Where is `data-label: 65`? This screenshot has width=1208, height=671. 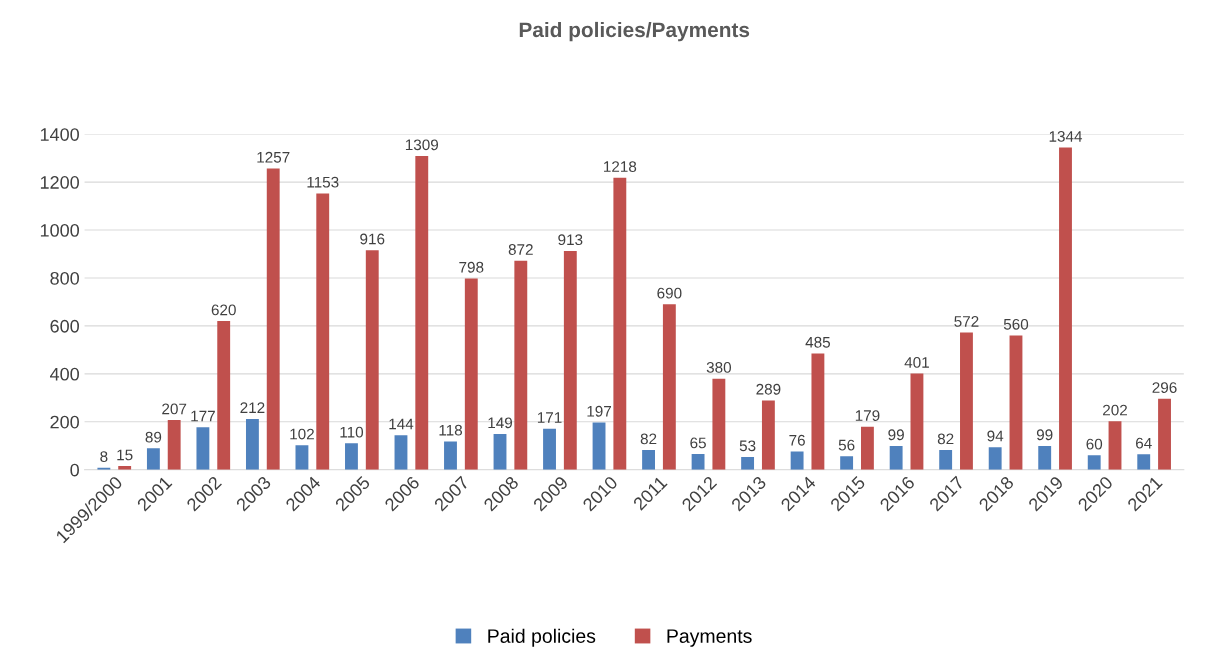
data-label: 65 is located at coordinates (698, 443).